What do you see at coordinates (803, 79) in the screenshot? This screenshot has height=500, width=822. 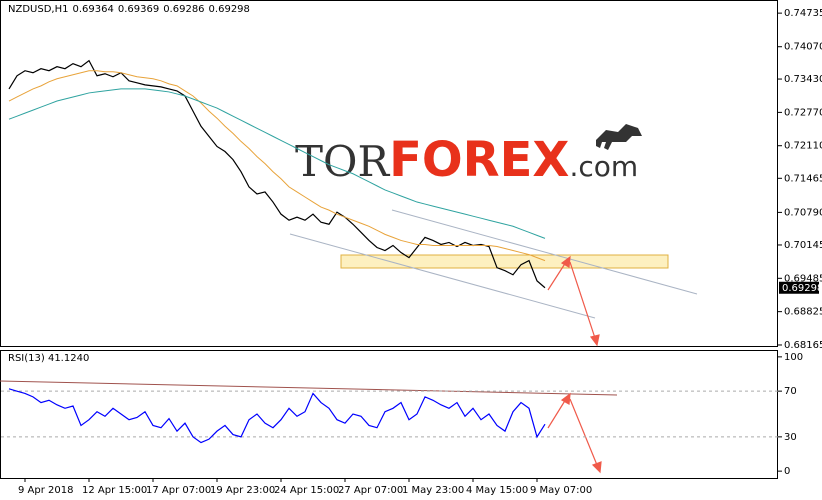 I see `y-tick-label: 0.73430` at bounding box center [803, 79].